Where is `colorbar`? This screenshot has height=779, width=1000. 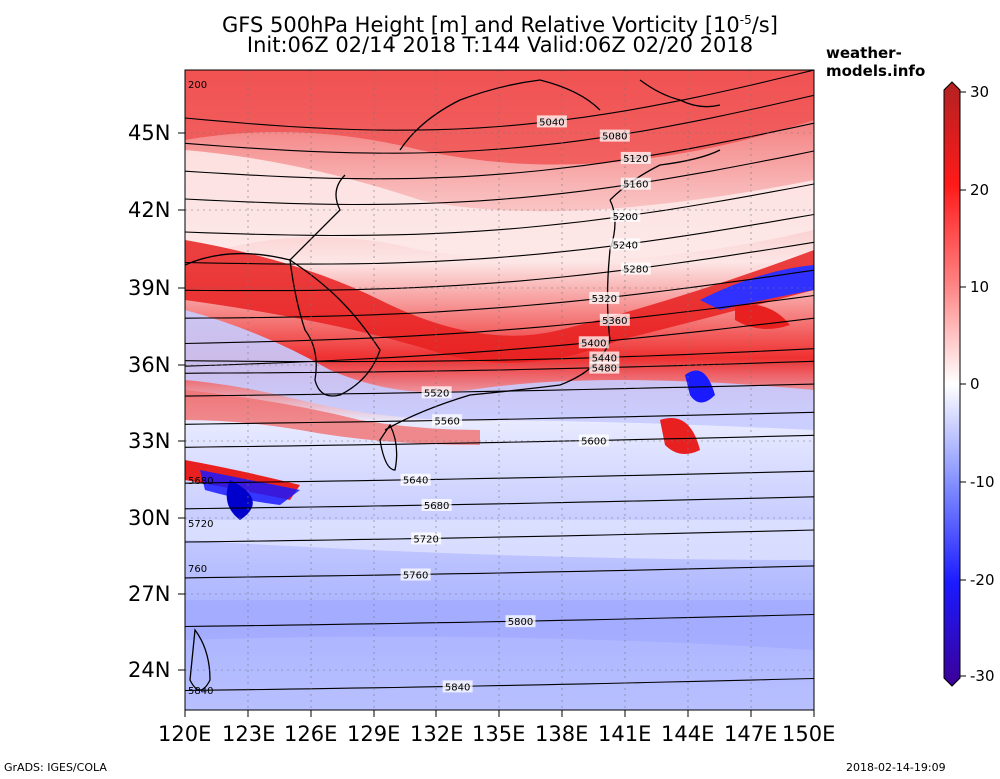
colorbar is located at coordinates (954, 384).